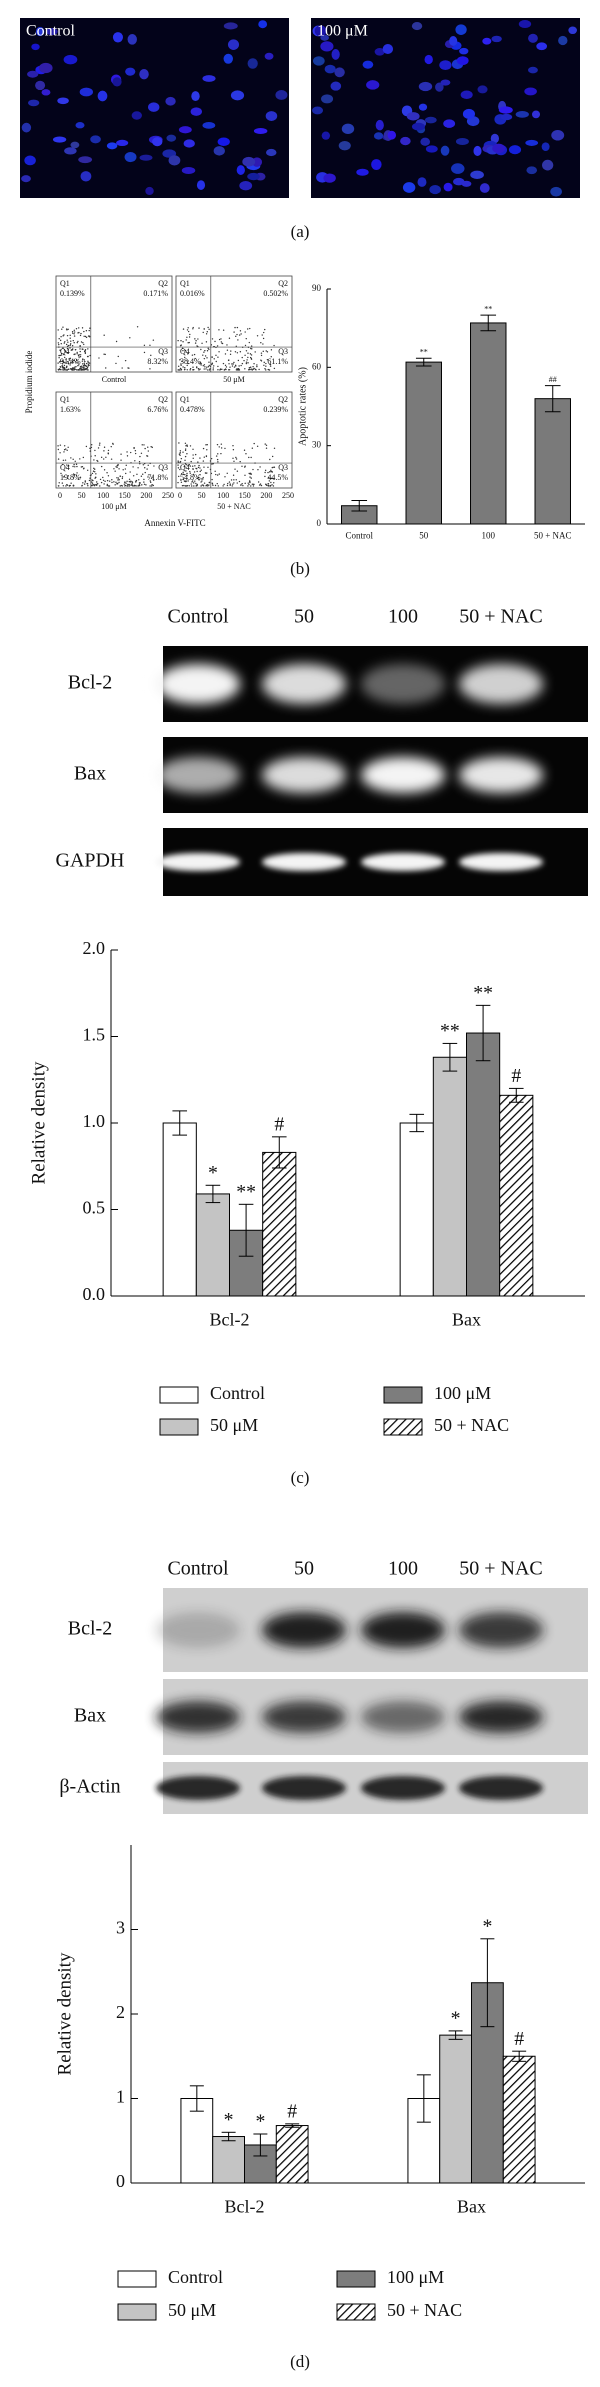 This screenshot has width=600, height=2387. Describe the element at coordinates (94, 1121) in the screenshot. I see `y-tick-label: 1.0` at that location.